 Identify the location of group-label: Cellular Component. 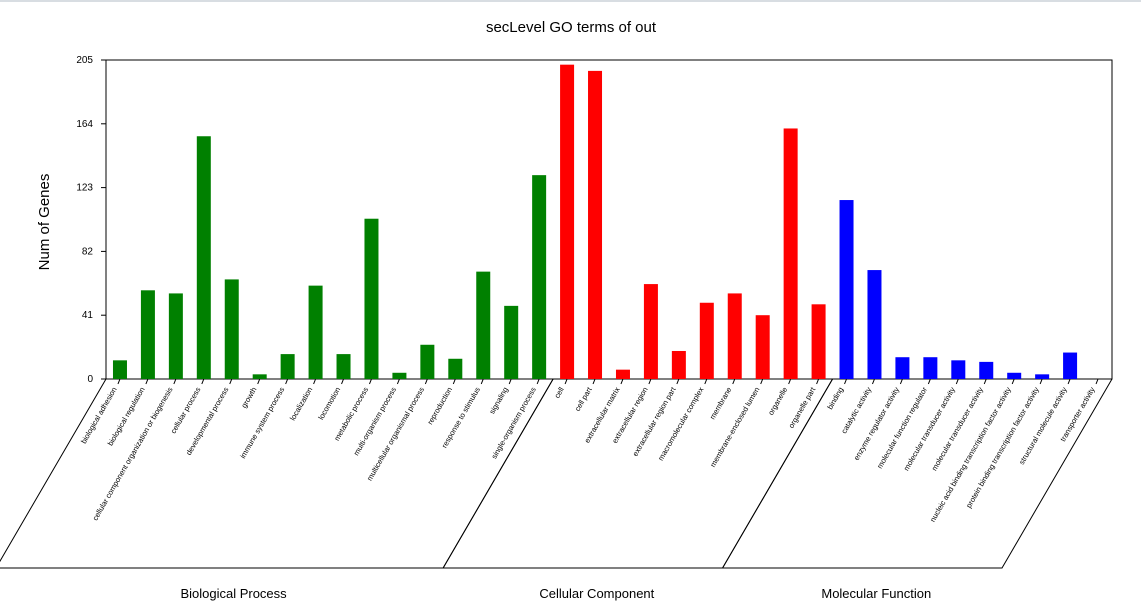
(596, 593).